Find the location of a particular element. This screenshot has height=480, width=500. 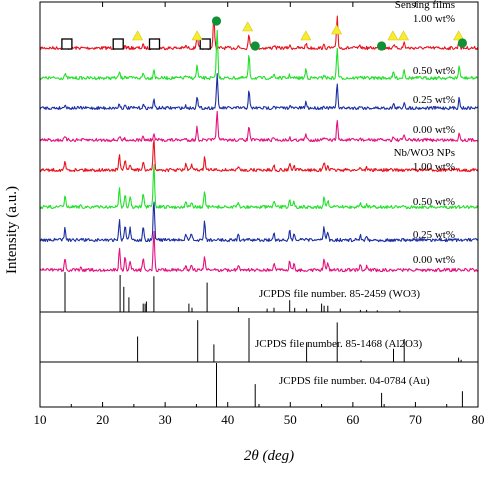

reference-label: JCPDS file number. 04-0784 (Au) is located at coordinates (354, 381).